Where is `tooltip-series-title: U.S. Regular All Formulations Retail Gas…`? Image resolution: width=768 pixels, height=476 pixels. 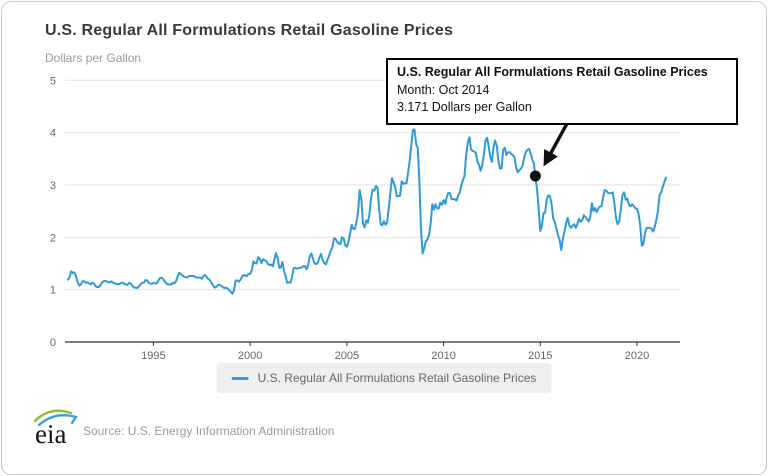 tooltip-series-title: U.S. Regular All Formulations Retail Gas… is located at coordinates (552, 72).